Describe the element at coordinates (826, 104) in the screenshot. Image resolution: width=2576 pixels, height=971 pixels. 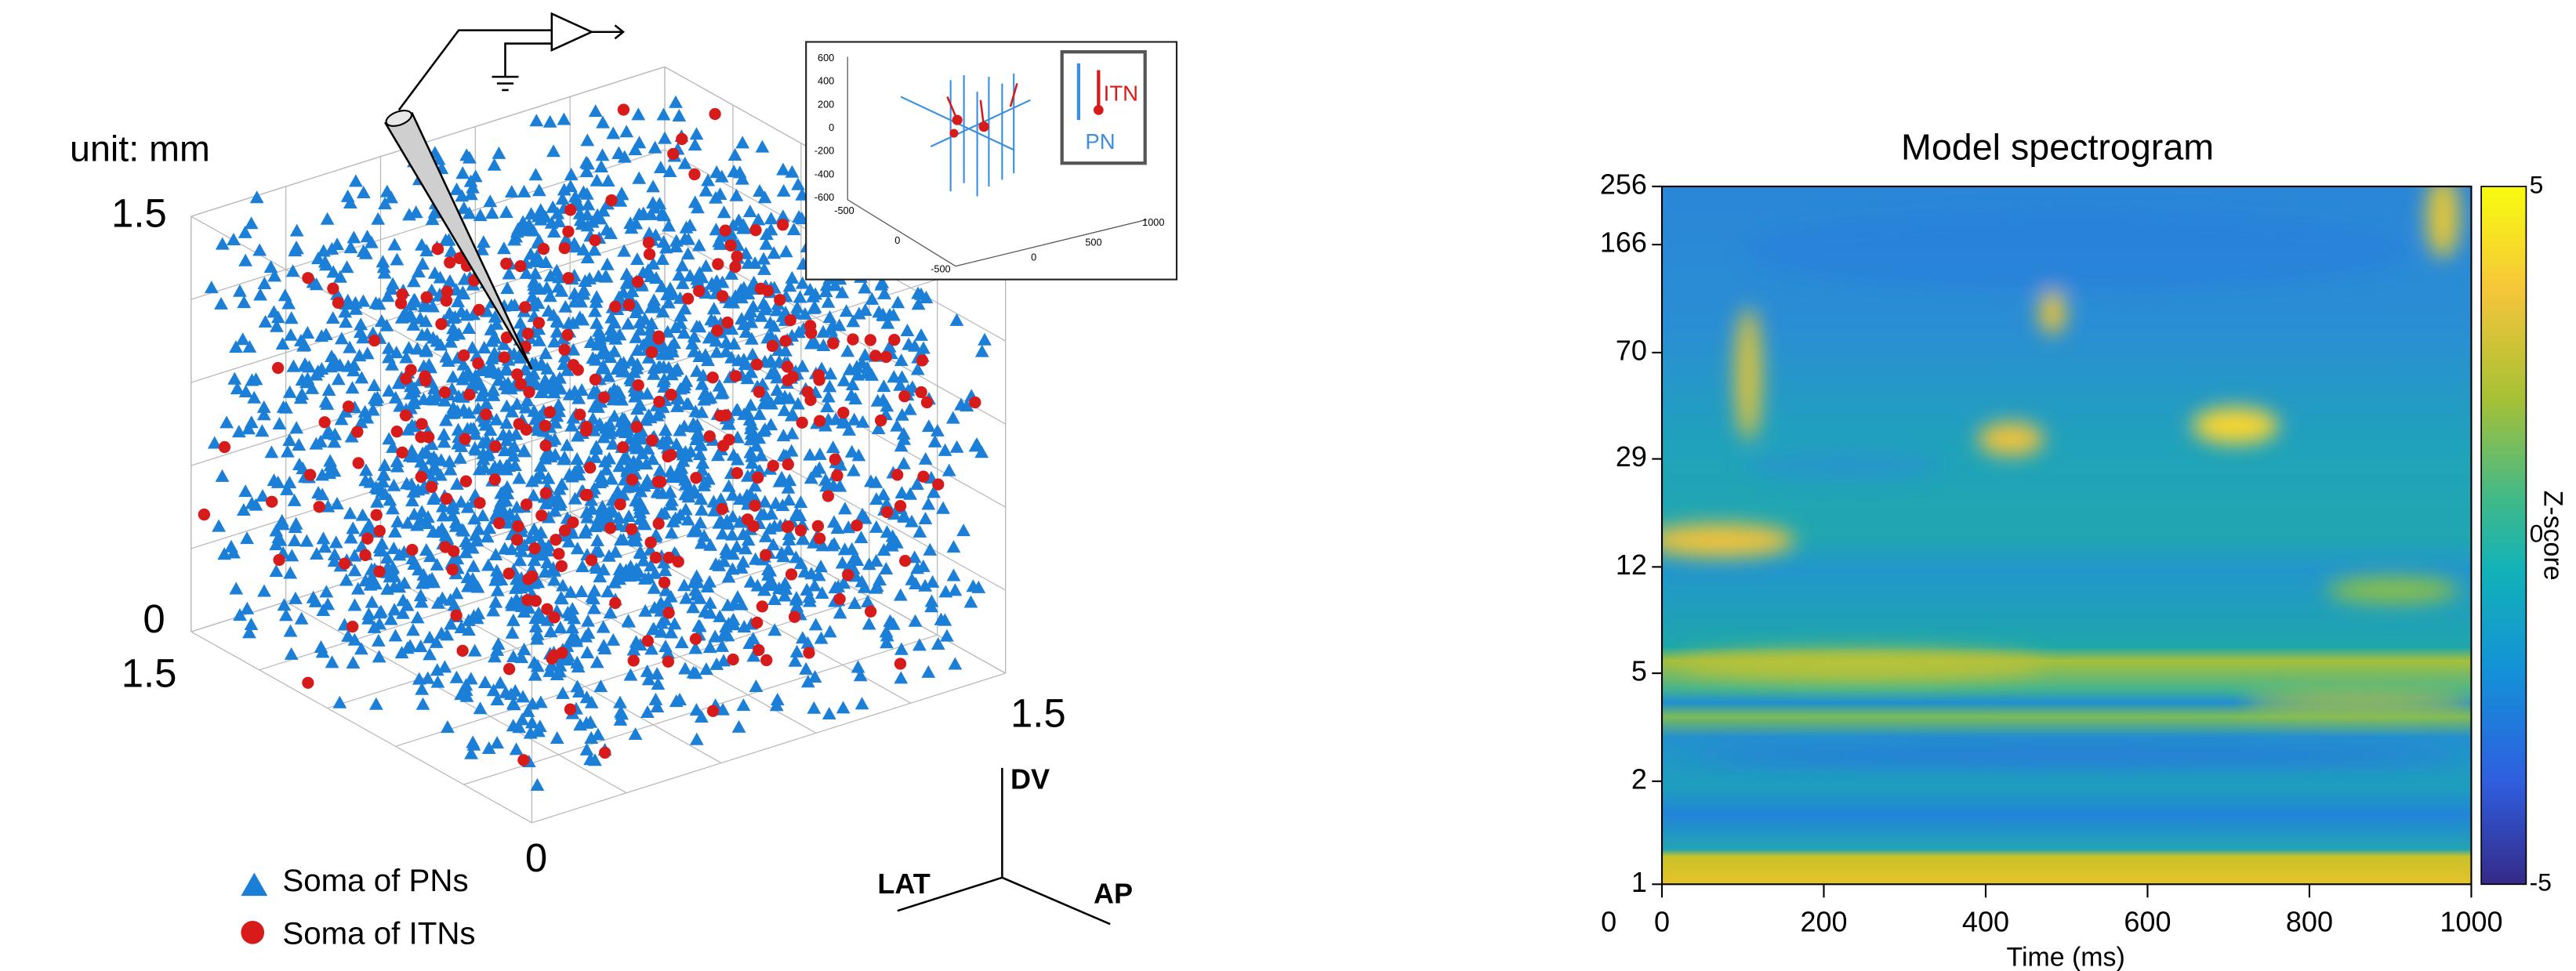
I see `inset-tick-label: 200` at that location.